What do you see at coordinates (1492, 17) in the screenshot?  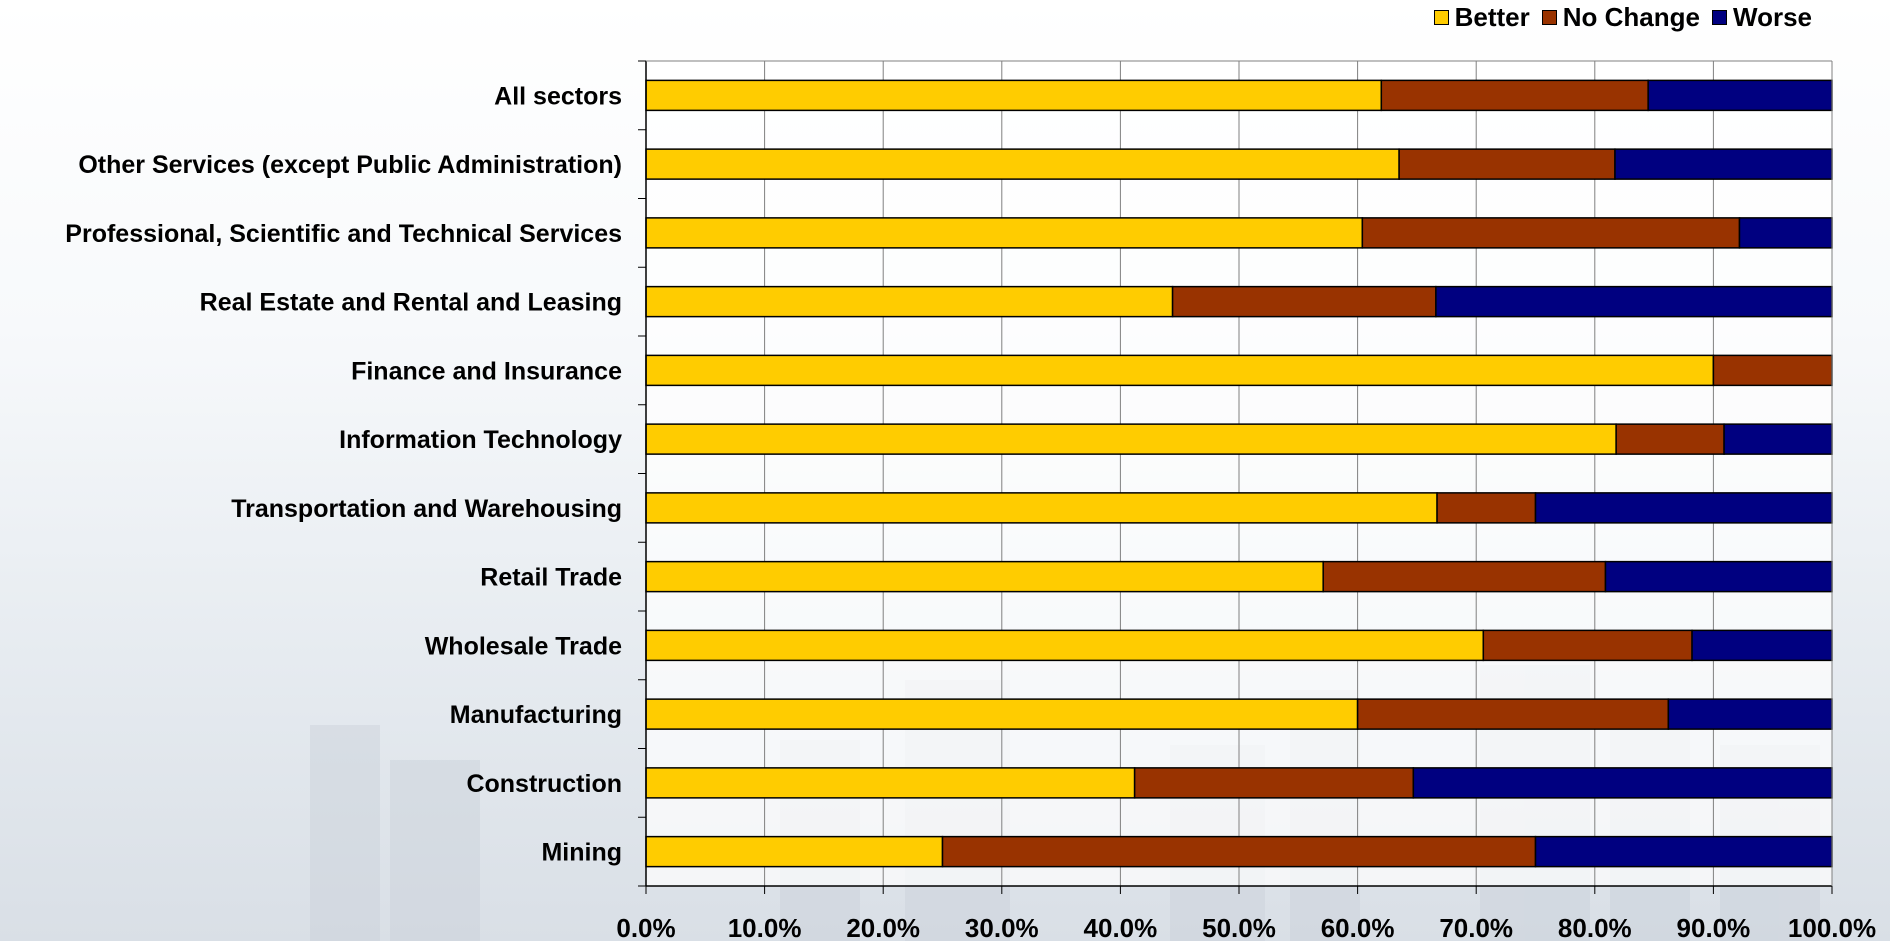 I see `legend-label-better: Better` at bounding box center [1492, 17].